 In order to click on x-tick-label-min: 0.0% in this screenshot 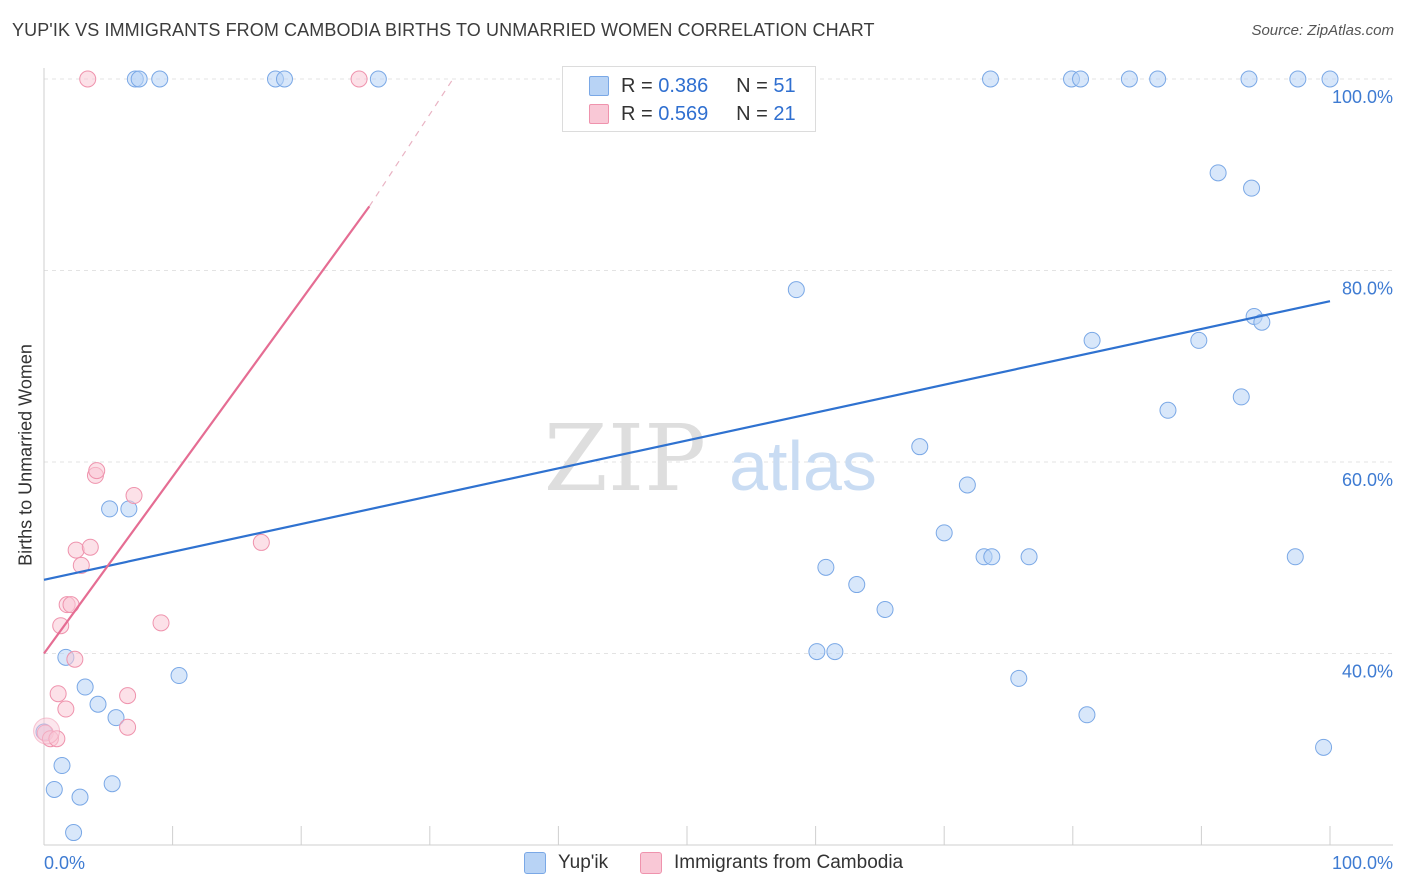, I will do `click(64, 863)`.